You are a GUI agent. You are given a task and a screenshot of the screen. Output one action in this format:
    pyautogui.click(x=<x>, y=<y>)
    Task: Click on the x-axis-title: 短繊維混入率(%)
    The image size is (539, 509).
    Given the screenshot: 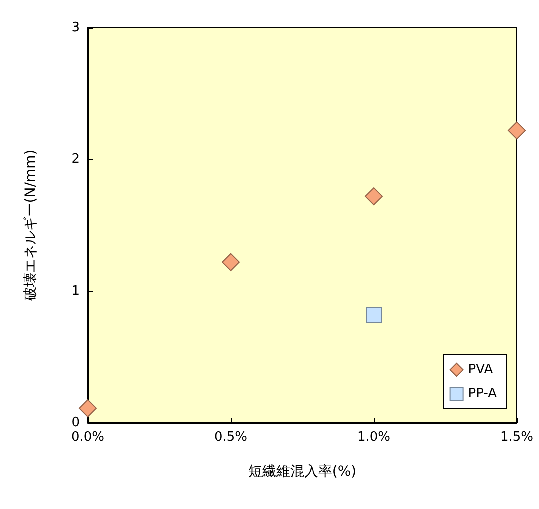 What is the action you would take?
    pyautogui.click(x=302, y=472)
    